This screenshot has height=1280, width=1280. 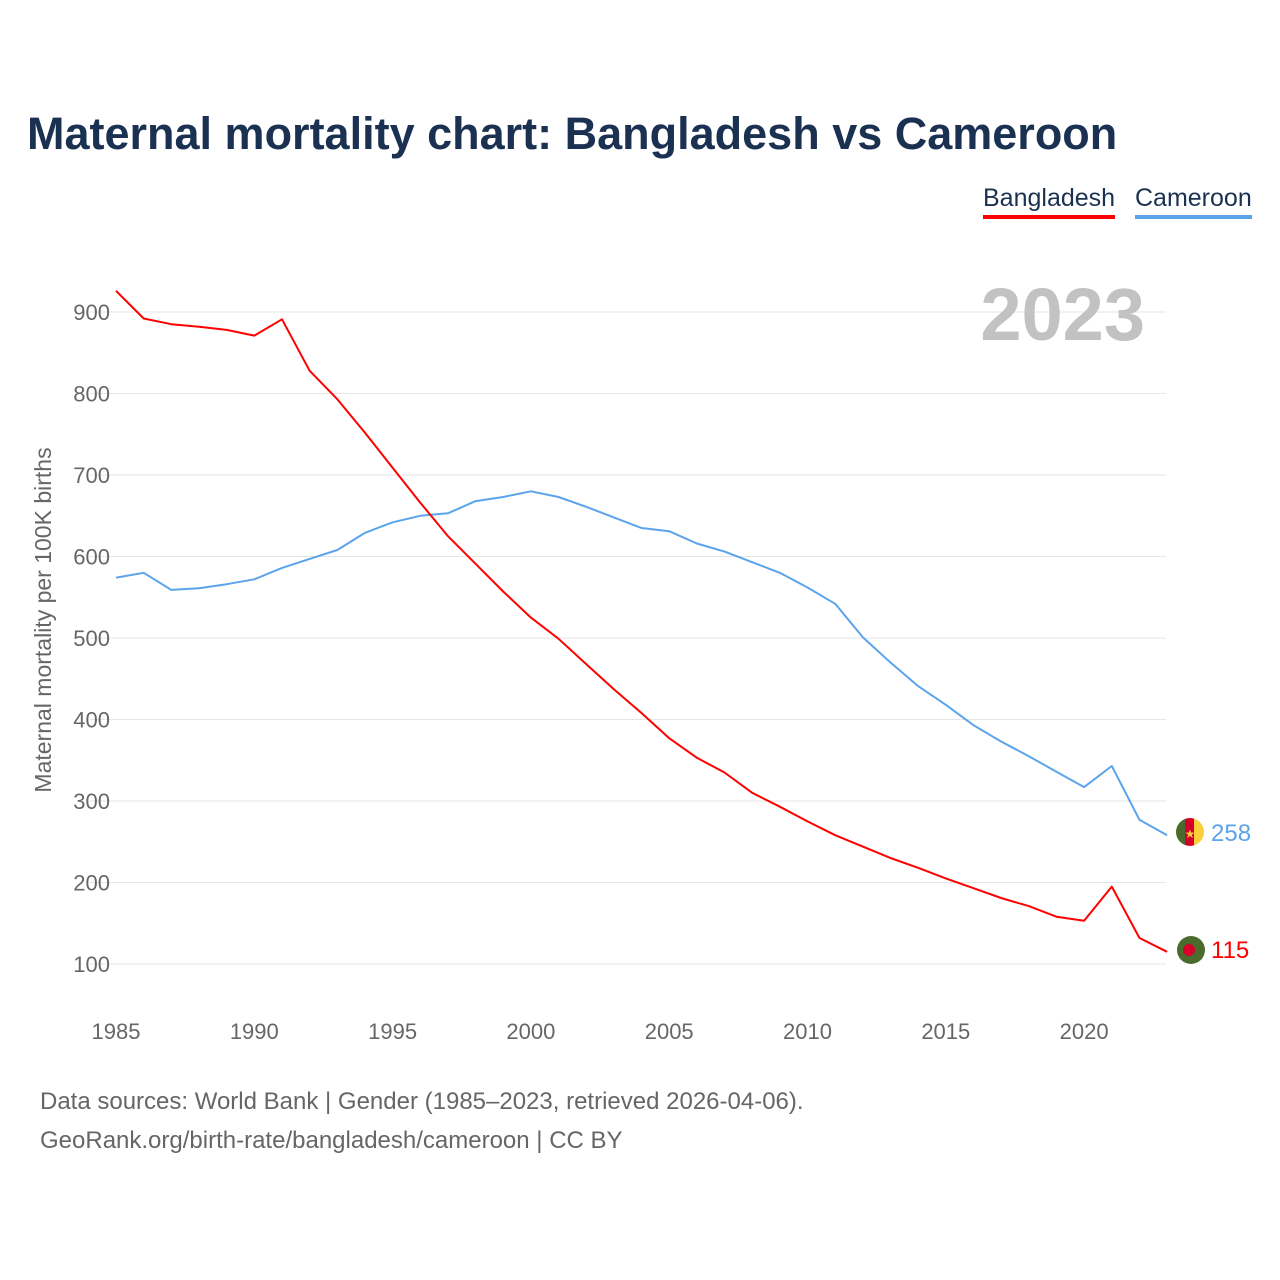 What do you see at coordinates (116, 1031) in the screenshot?
I see `x-tick-label: 1985` at bounding box center [116, 1031].